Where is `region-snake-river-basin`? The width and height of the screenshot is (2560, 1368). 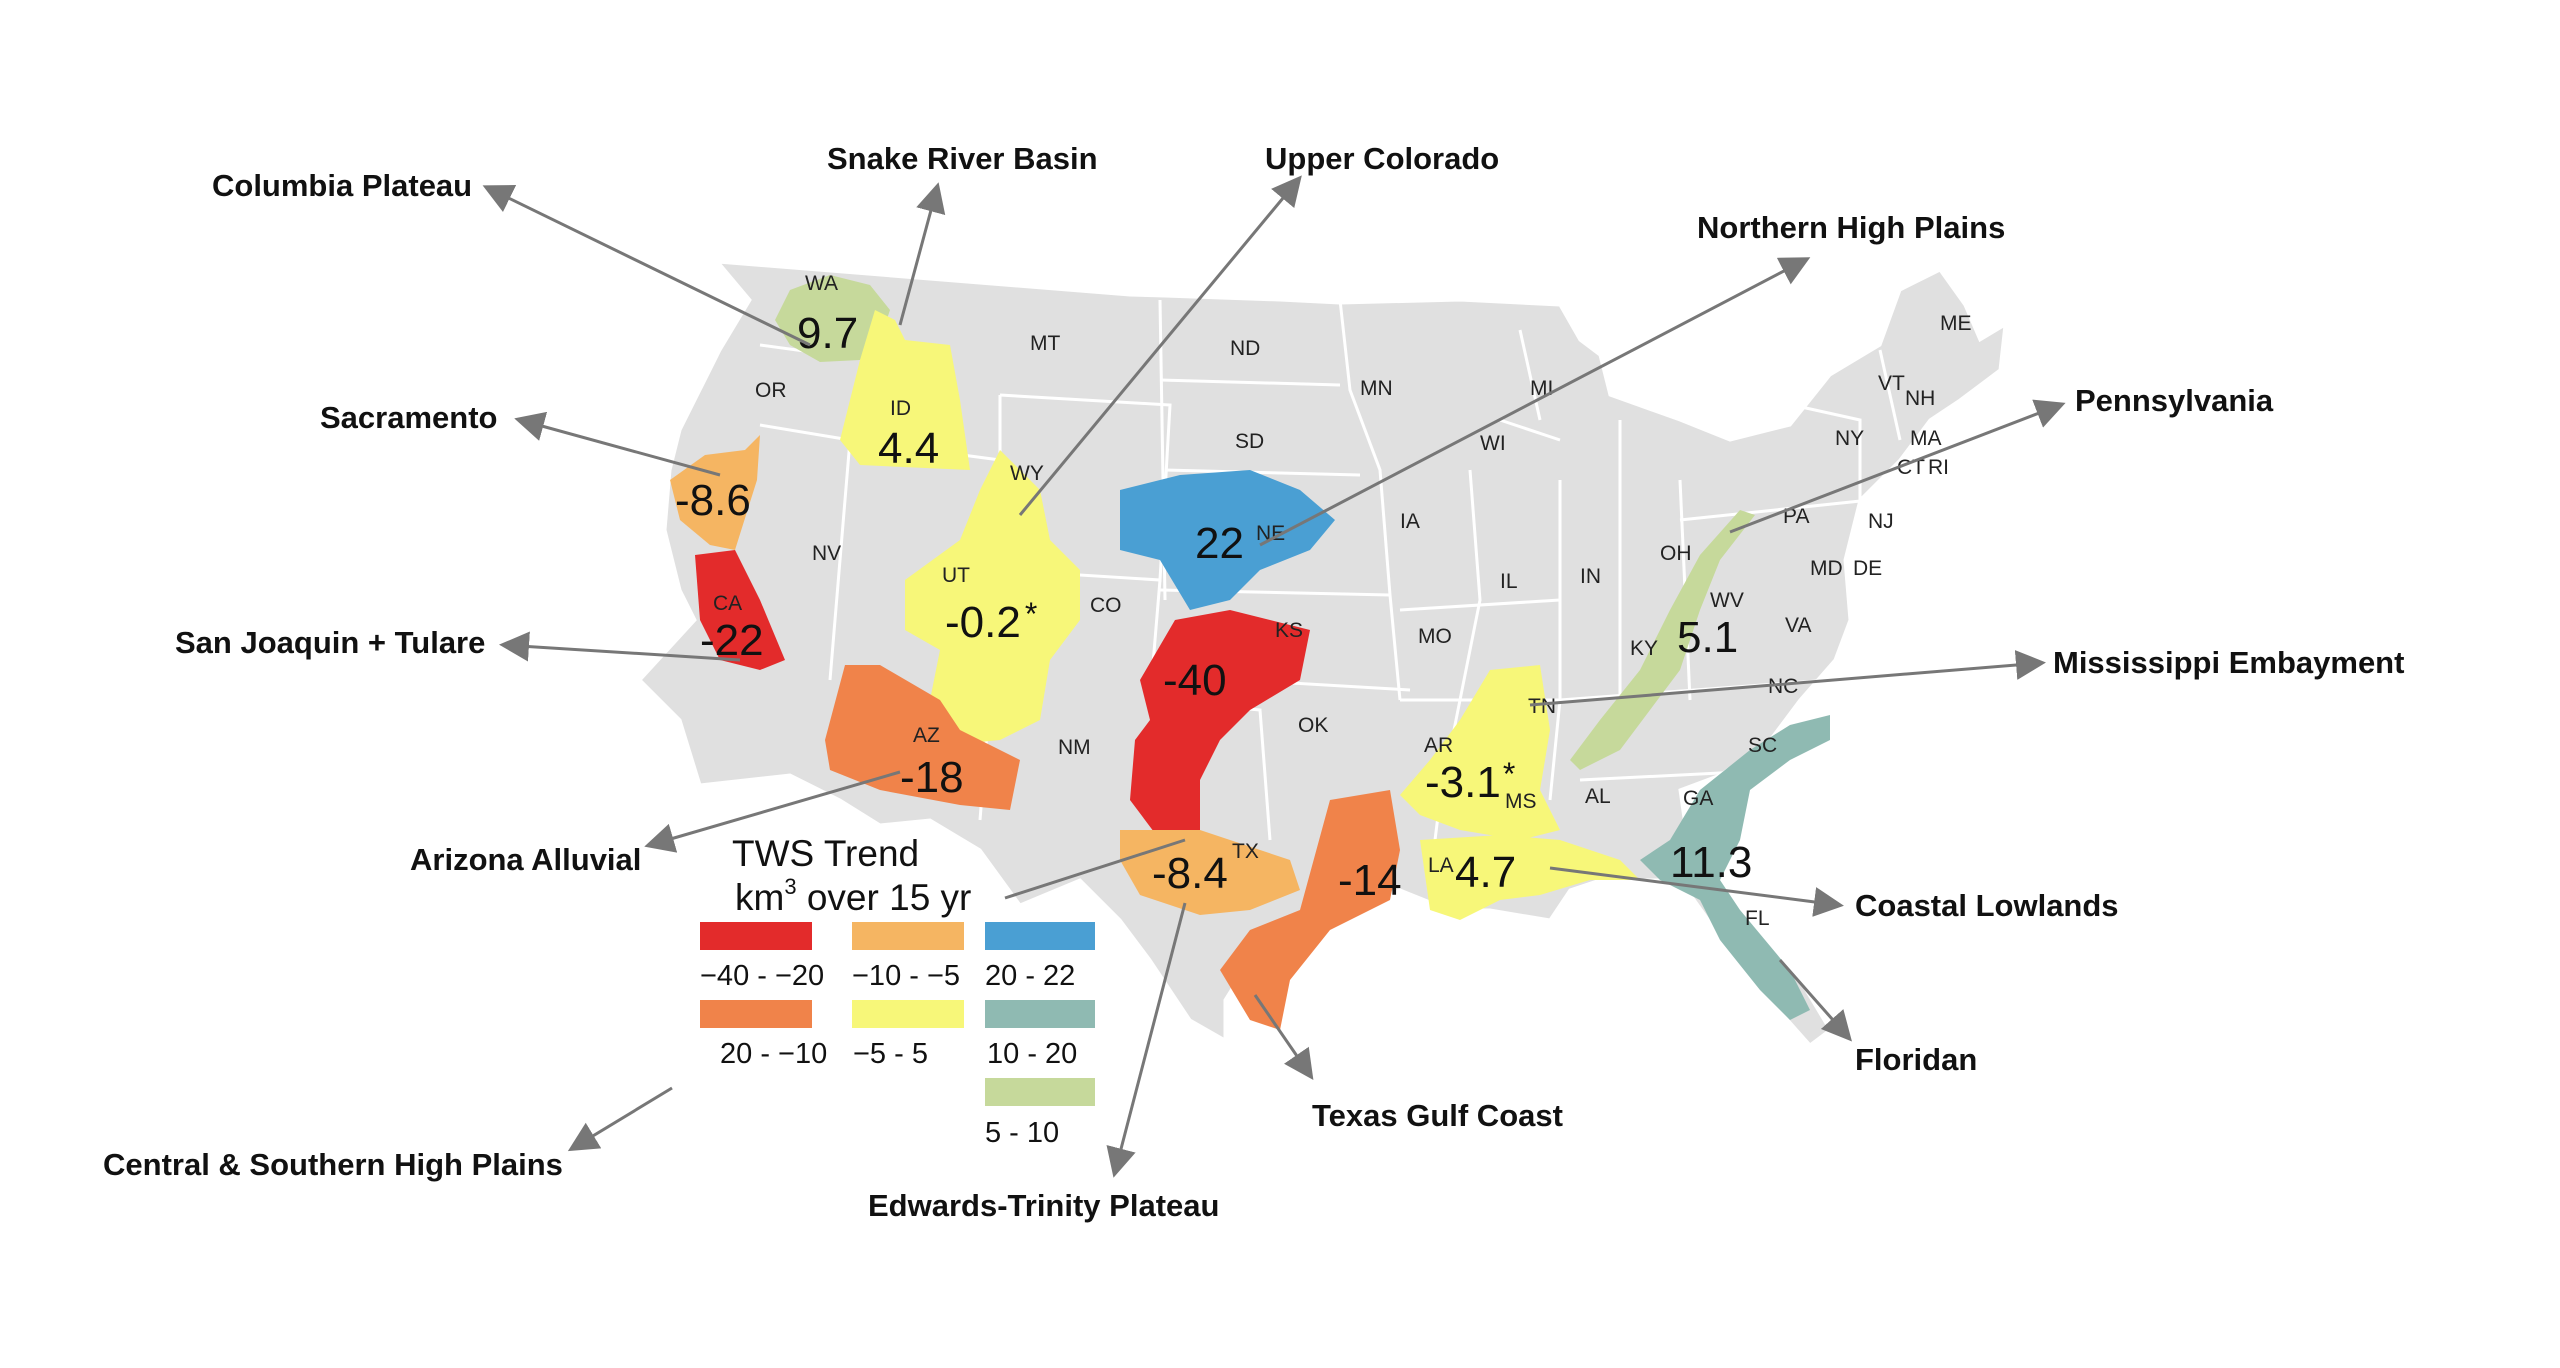
region-snake-river-basin is located at coordinates (905, 390).